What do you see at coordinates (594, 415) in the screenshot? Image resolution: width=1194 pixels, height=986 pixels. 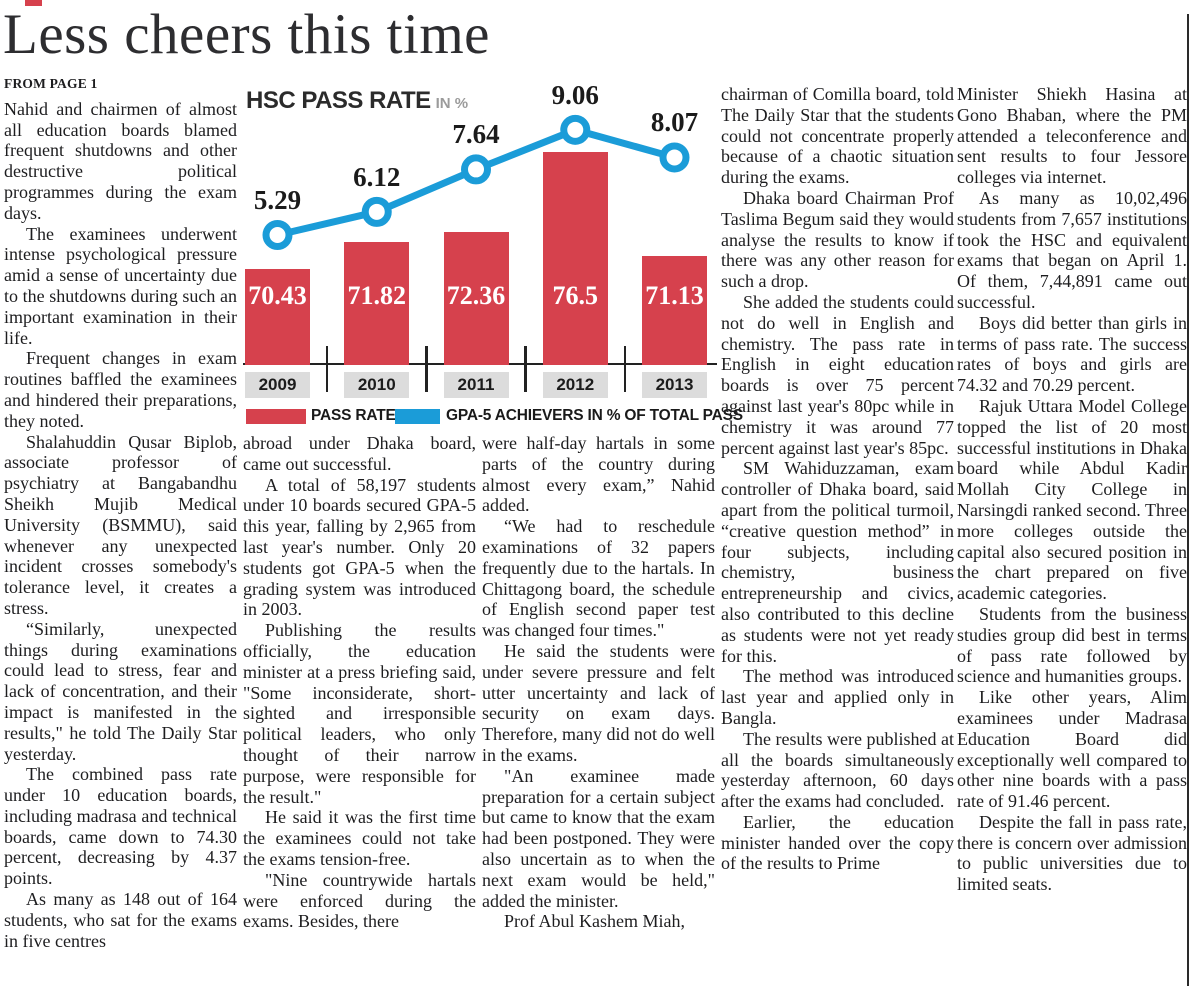 I see `legend-label-gpa5: GPA-5 ACHIEVERS IN % OF TOTAL PASS` at bounding box center [594, 415].